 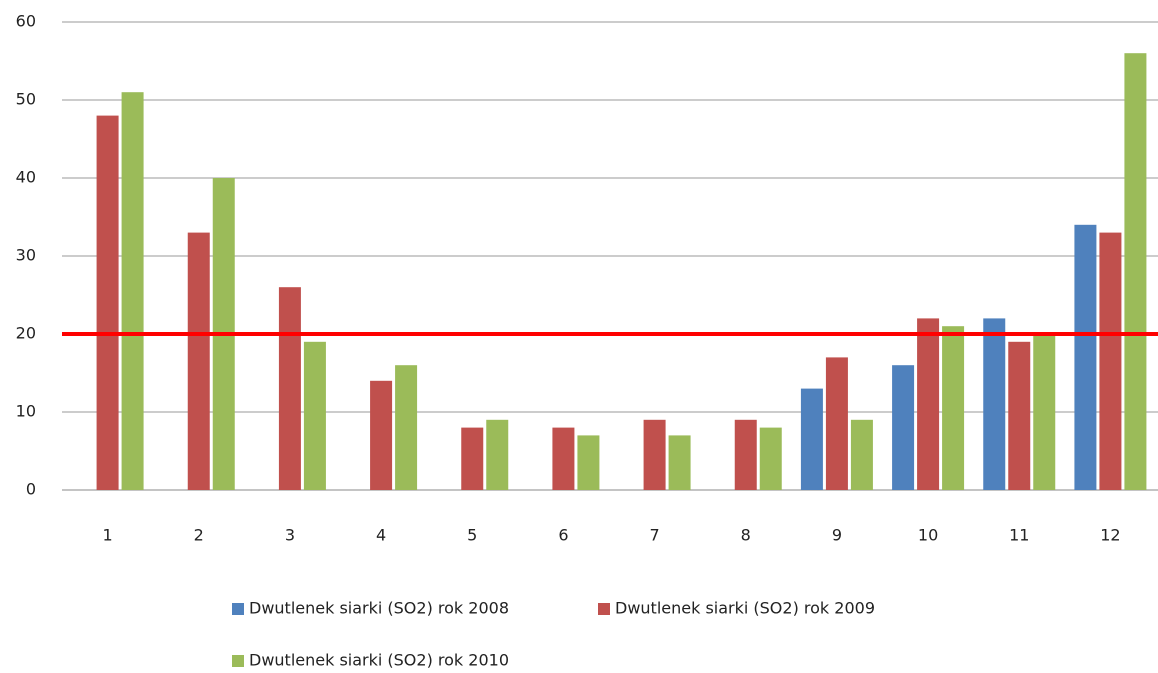 What do you see at coordinates (31, 489) in the screenshot?
I see `y-tick-label: 0` at bounding box center [31, 489].